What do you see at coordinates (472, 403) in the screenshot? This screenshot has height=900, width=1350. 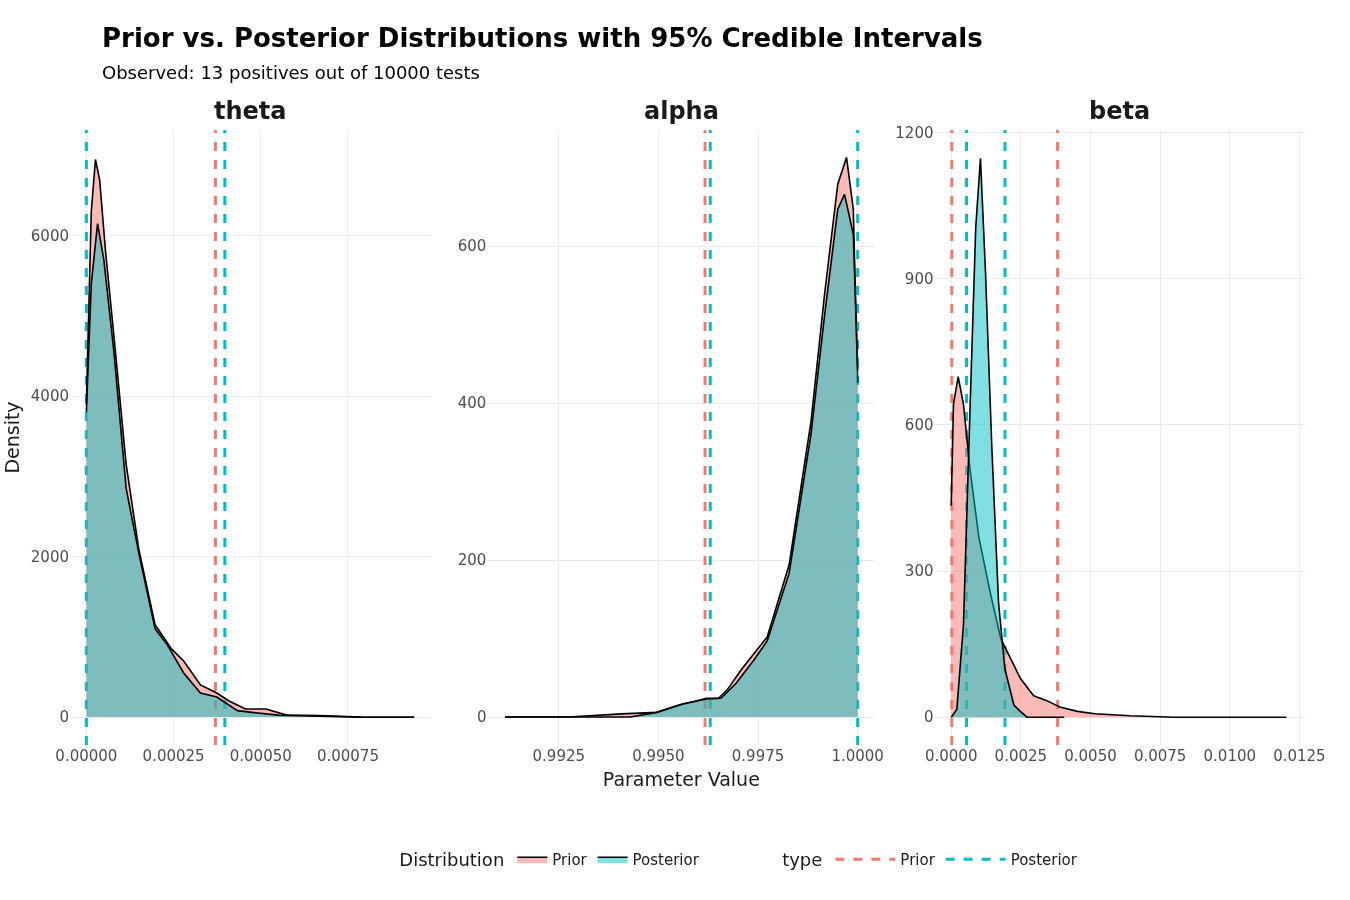 I see `y-tick-label: 400` at bounding box center [472, 403].